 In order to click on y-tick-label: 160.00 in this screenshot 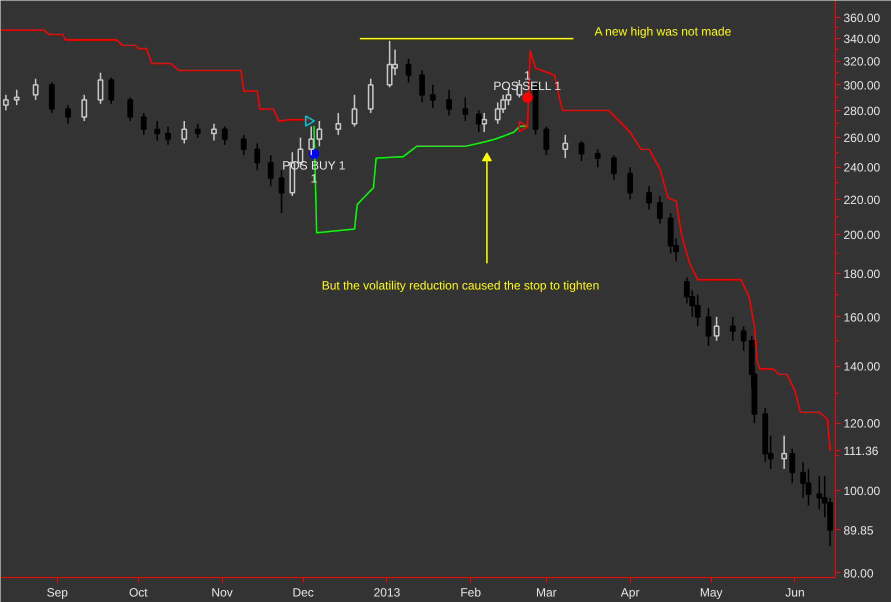, I will do `click(862, 317)`.